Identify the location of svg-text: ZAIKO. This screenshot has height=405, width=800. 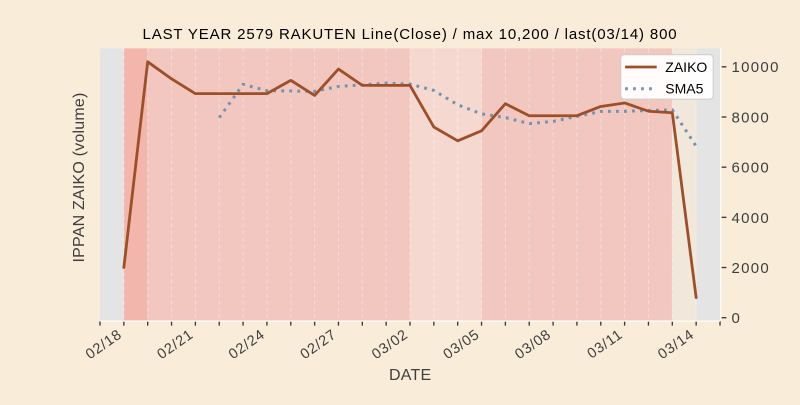
(686, 67).